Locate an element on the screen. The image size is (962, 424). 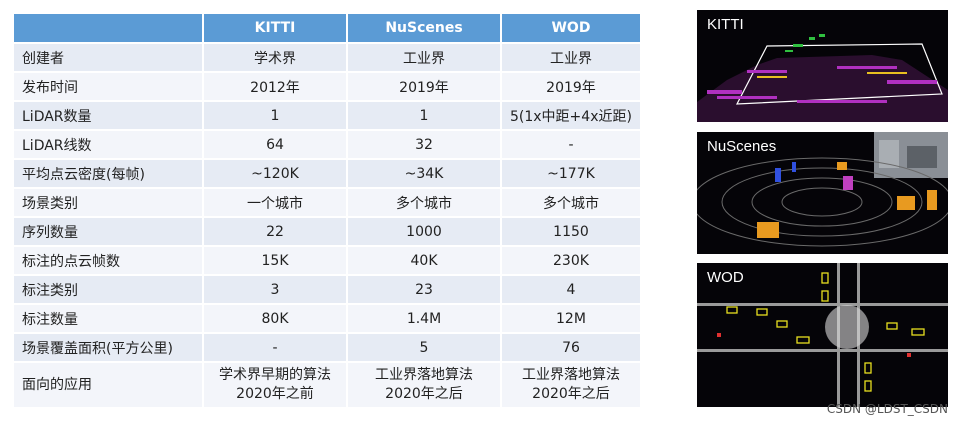
table-cell: ~120K is located at coordinates (275, 173).